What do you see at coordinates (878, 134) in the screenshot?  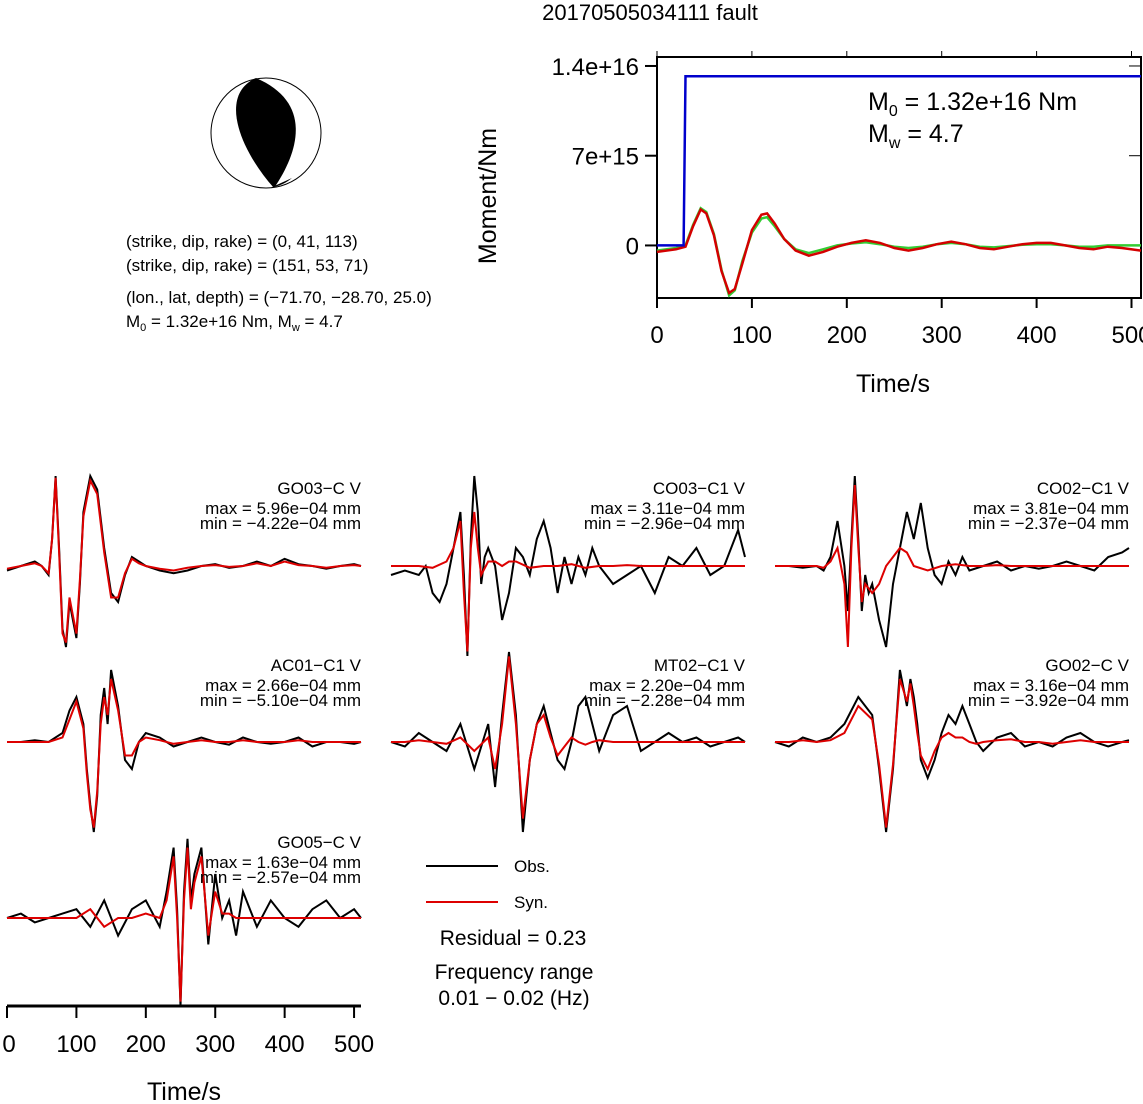 I see `mw-sym: M` at bounding box center [878, 134].